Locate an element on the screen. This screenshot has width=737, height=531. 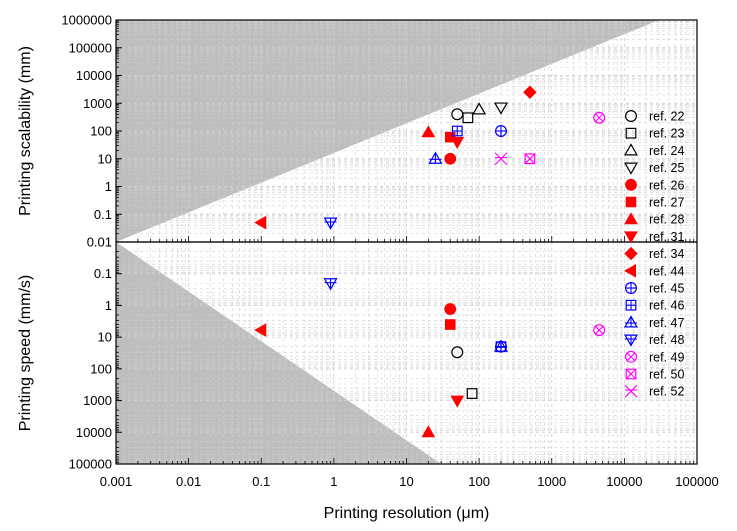
x-tick-label: 0.1 is located at coordinates (261, 481).